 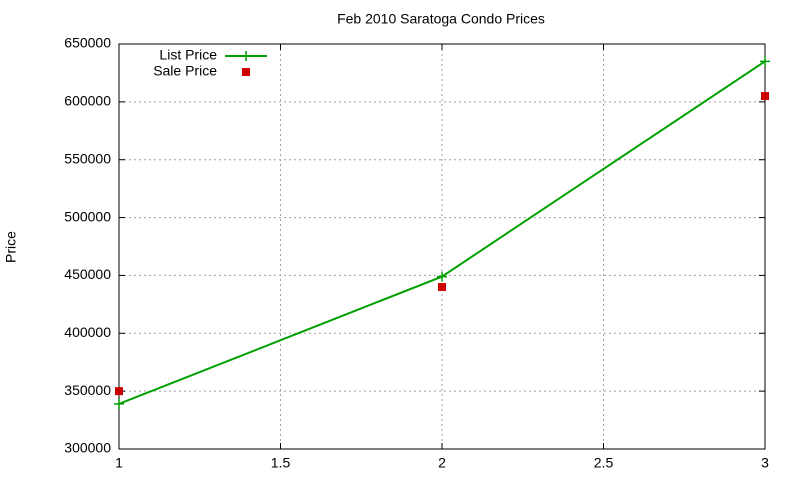 What do you see at coordinates (11, 247) in the screenshot?
I see `y-axis-label: Price` at bounding box center [11, 247].